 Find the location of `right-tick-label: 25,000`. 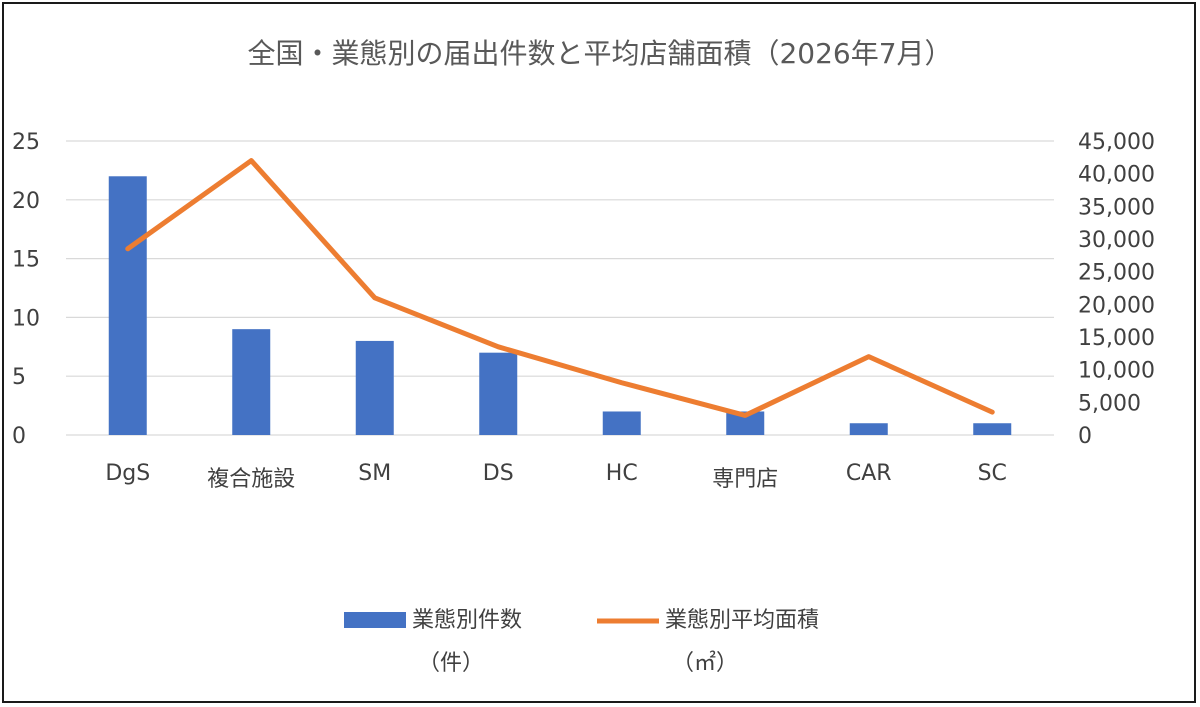

right-tick-label: 25,000 is located at coordinates (1116, 273).